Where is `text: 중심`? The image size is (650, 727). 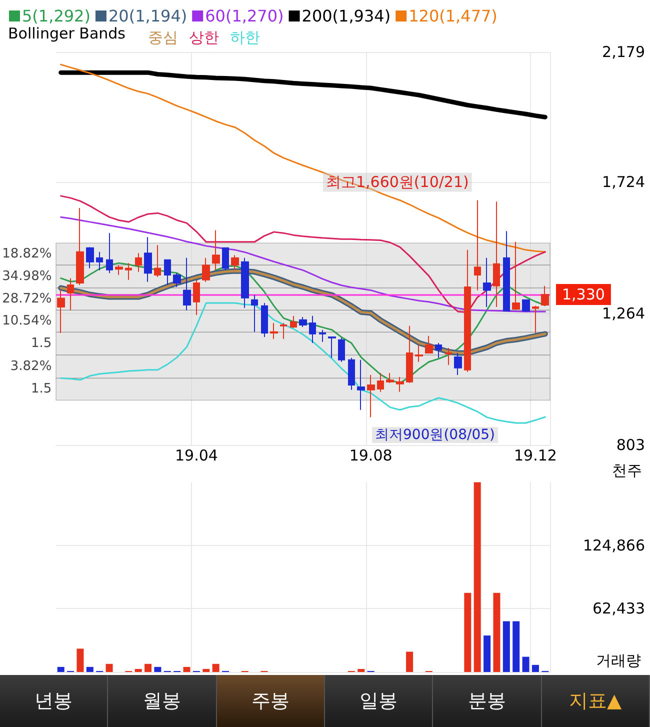
text: 중심 is located at coordinates (163, 37).